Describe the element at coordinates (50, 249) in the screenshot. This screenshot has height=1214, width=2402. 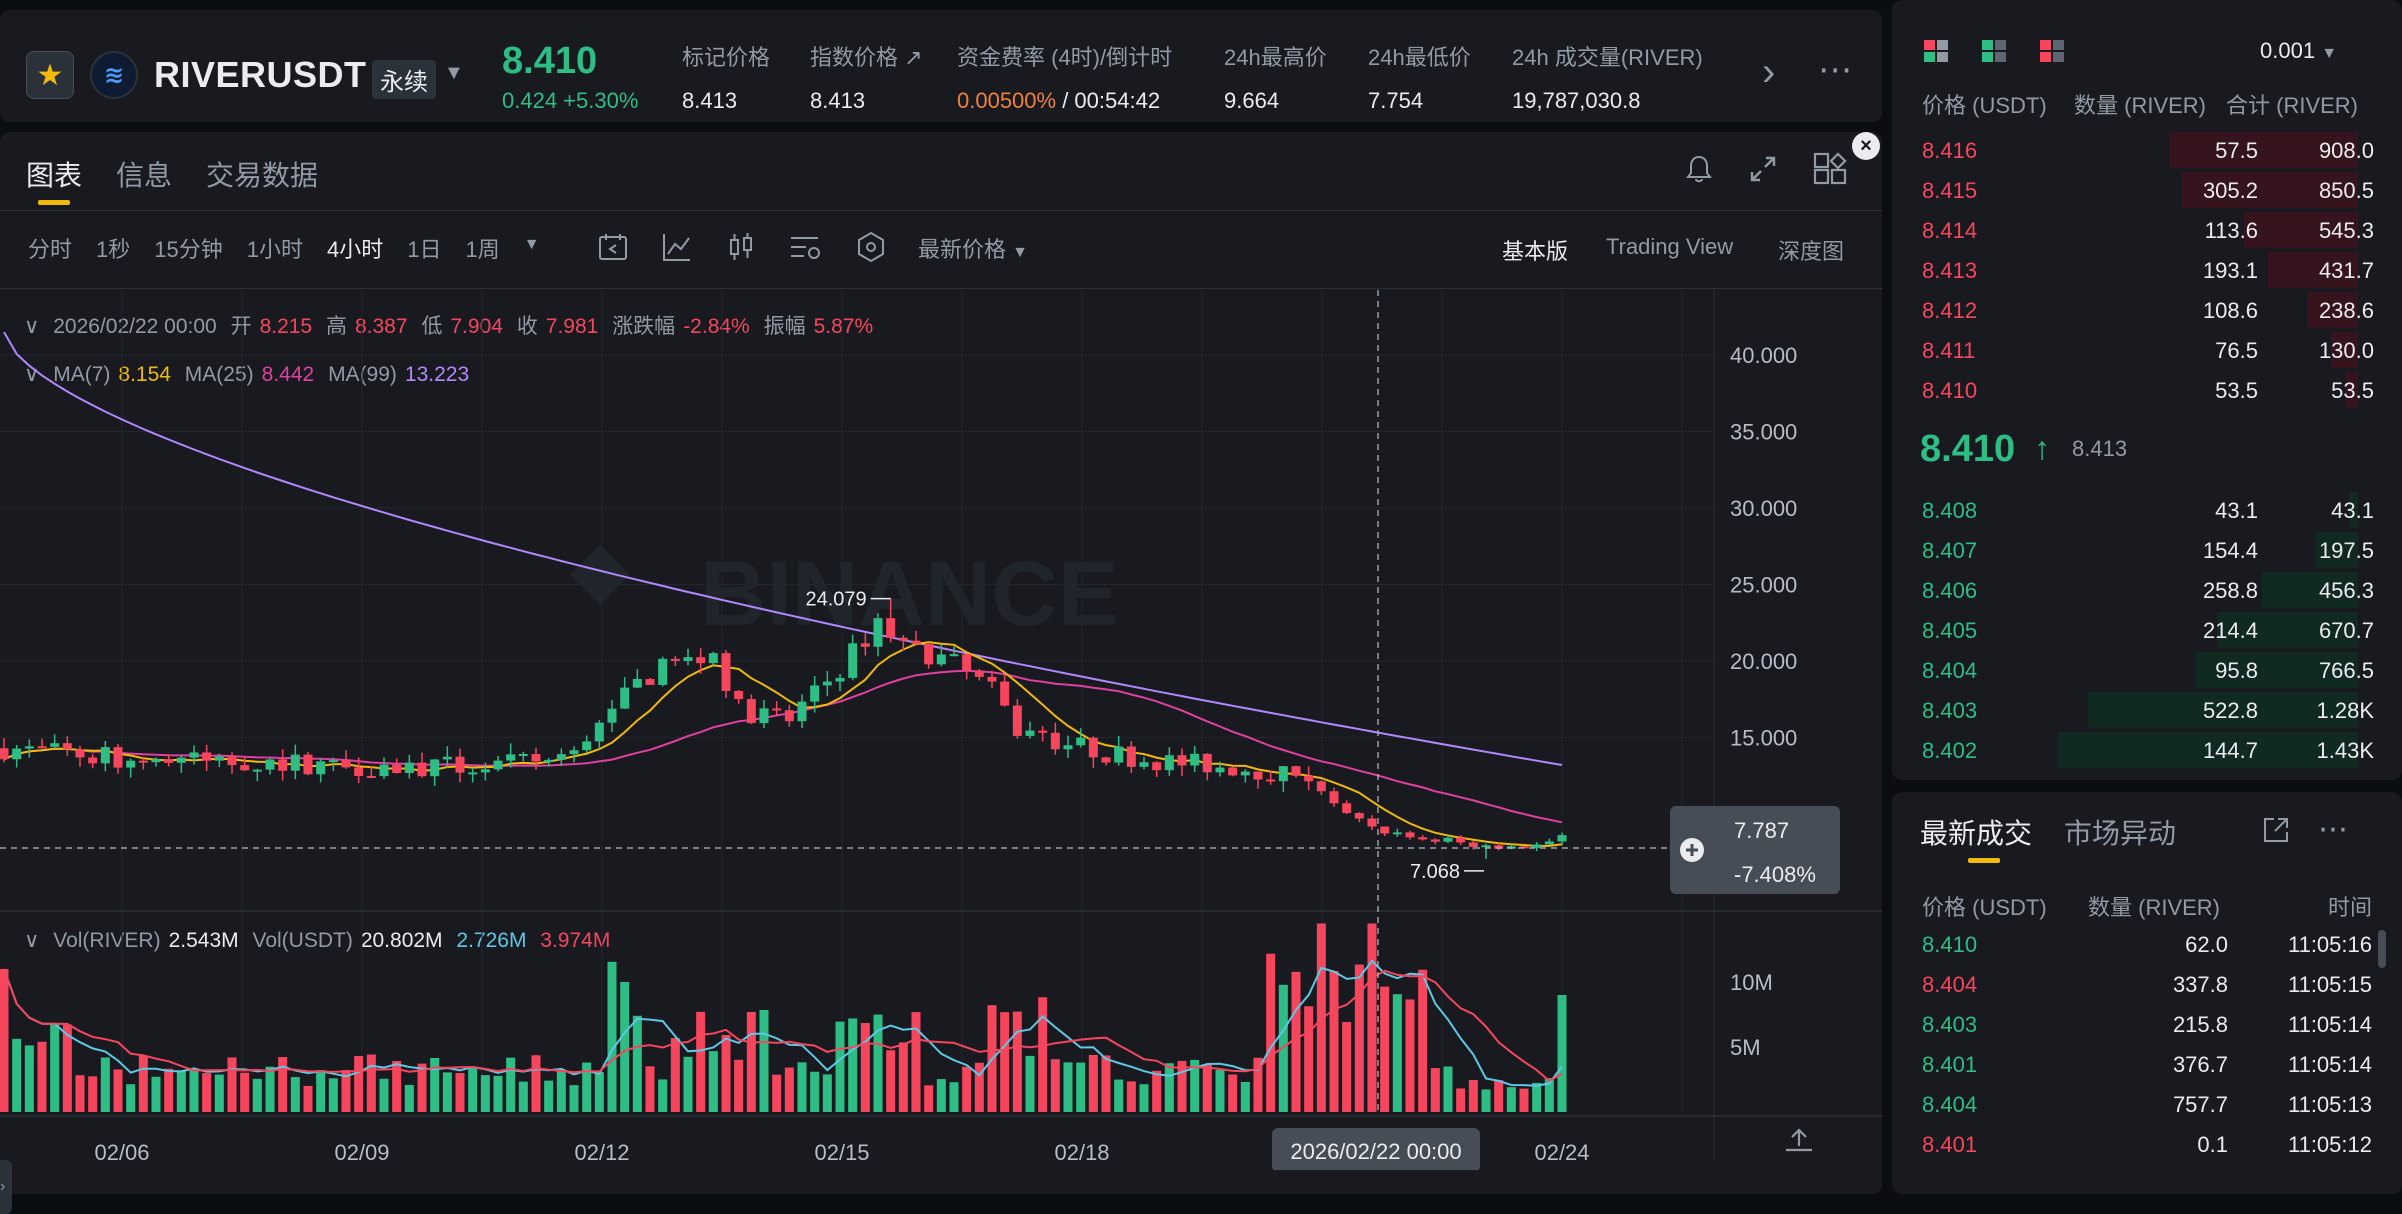
I see `interval-option: 分时` at that location.